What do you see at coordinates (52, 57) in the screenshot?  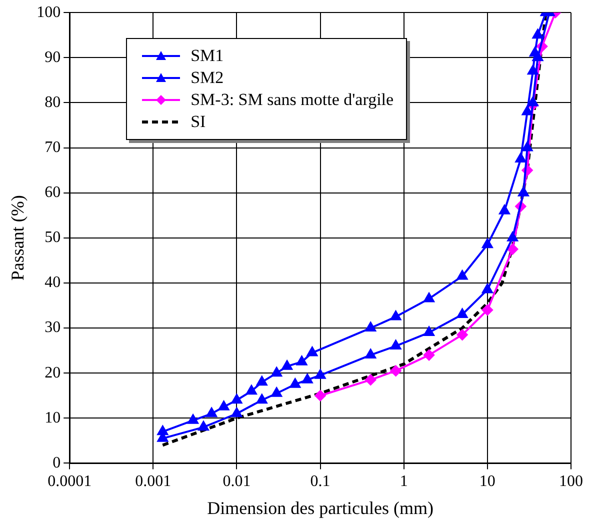 I see `y-tick-label: 90` at bounding box center [52, 57].